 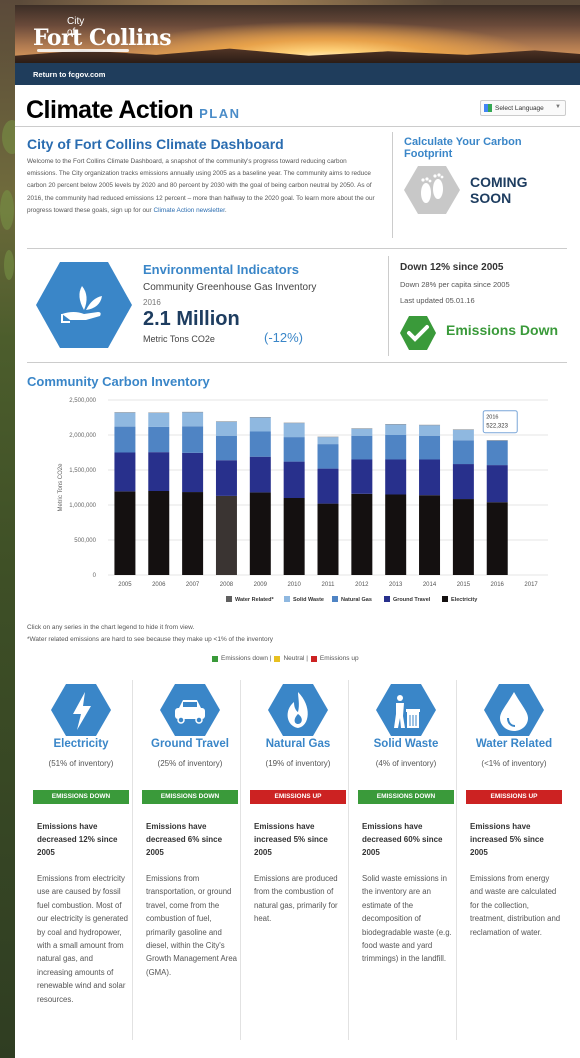 I want to click on intro-end: ., so click(x=225, y=210).